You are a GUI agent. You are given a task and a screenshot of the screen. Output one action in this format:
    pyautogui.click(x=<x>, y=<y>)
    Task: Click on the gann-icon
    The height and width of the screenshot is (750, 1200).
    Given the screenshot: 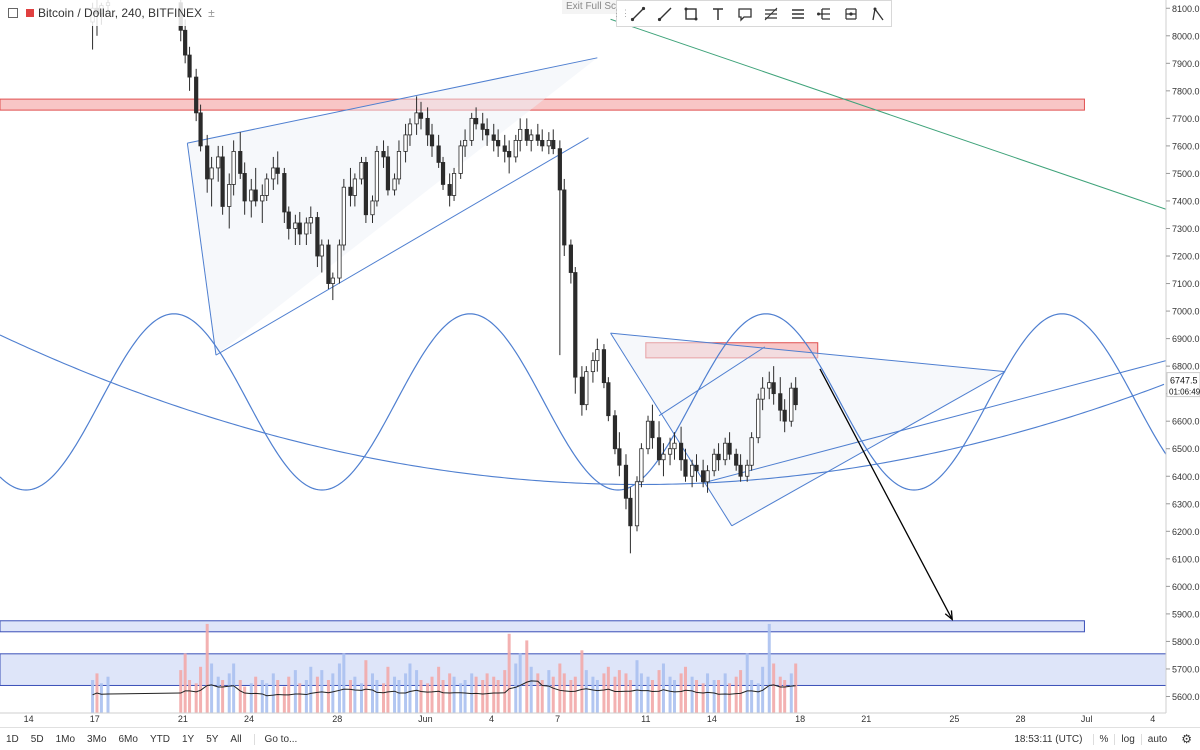 What is the action you would take?
    pyautogui.click(x=851, y=13)
    